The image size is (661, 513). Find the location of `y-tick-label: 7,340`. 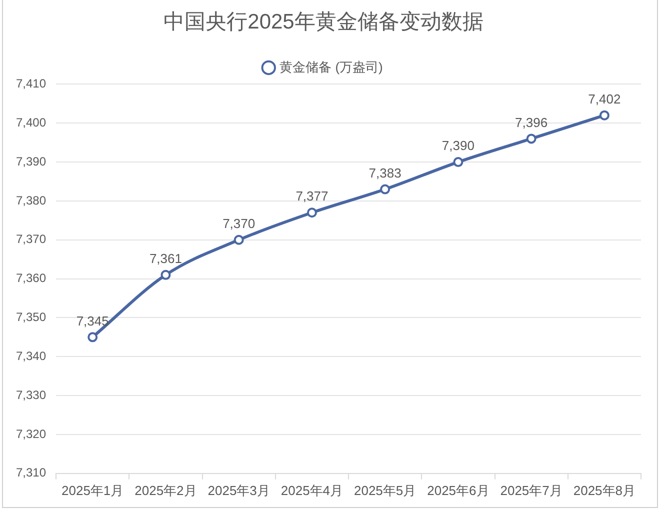

y-tick-label: 7,340 is located at coordinates (31, 355).